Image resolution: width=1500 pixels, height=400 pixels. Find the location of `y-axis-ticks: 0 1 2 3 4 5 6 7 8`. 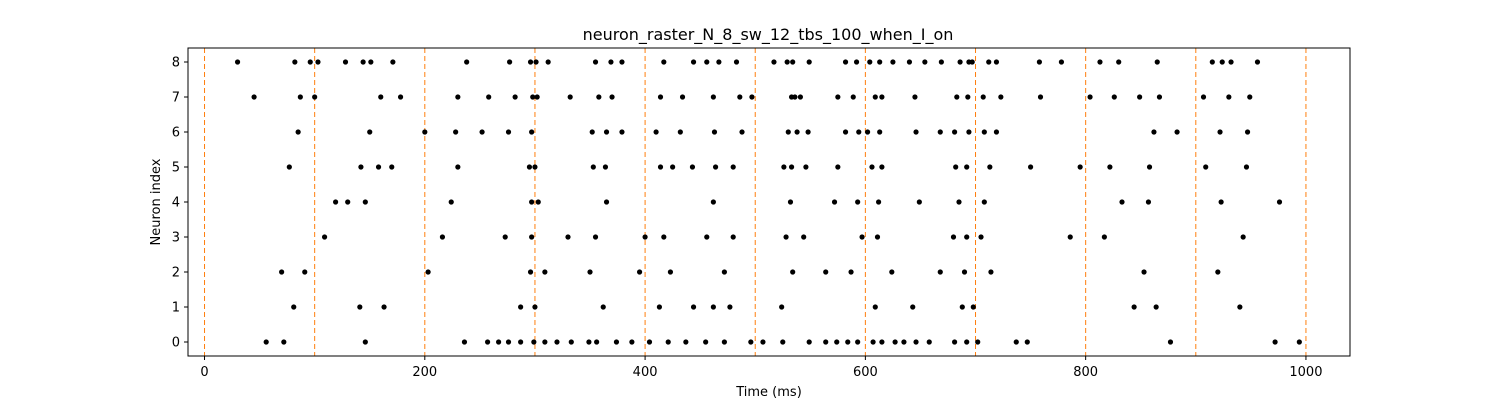

y-axis-ticks: 0 1 2 3 4 5 6 7 8 is located at coordinates (180, 203).